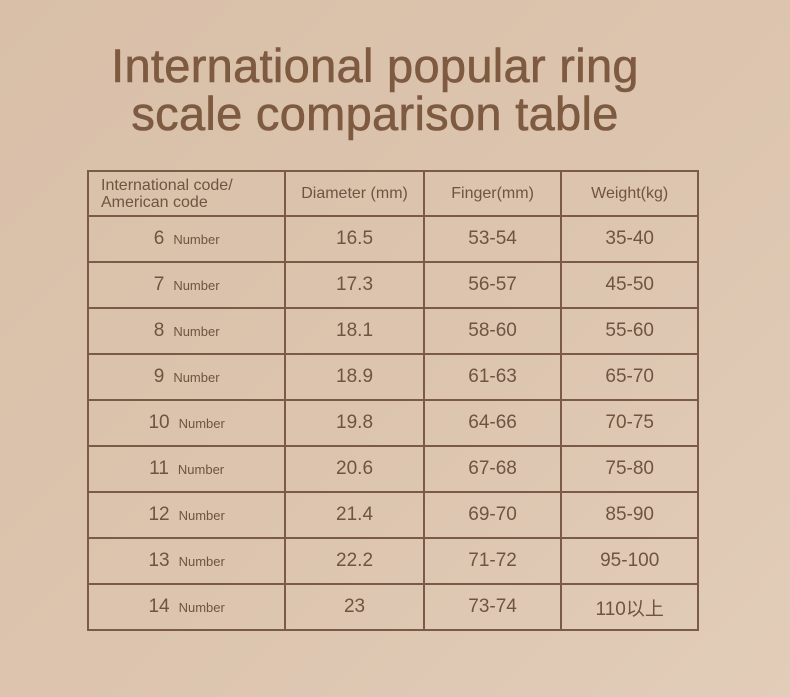 This screenshot has height=697, width=790. I want to click on code-value: 6, so click(159, 238).